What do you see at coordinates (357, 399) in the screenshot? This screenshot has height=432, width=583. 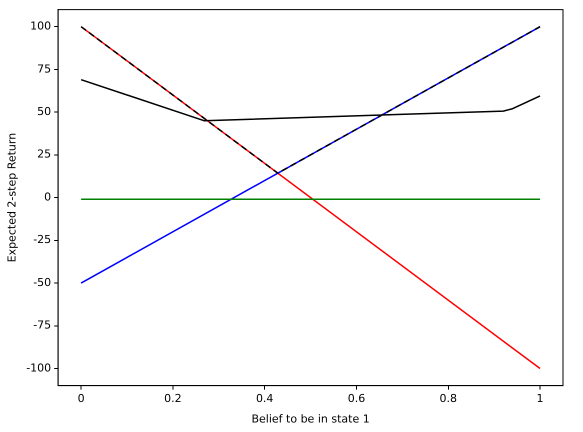 I see `x-tick-label: 0.6` at bounding box center [357, 399].